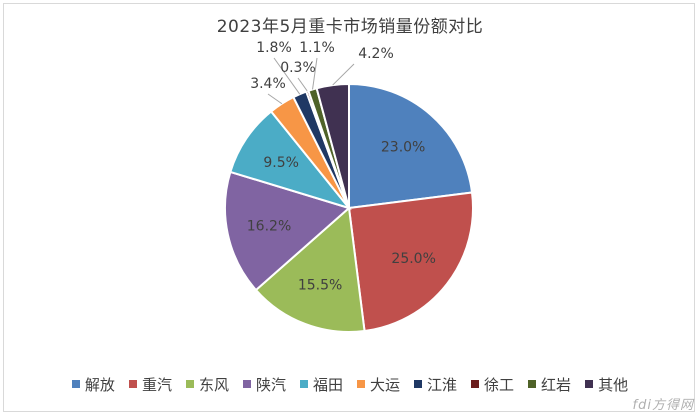  I want to click on legend-label: 大运, so click(385, 384).